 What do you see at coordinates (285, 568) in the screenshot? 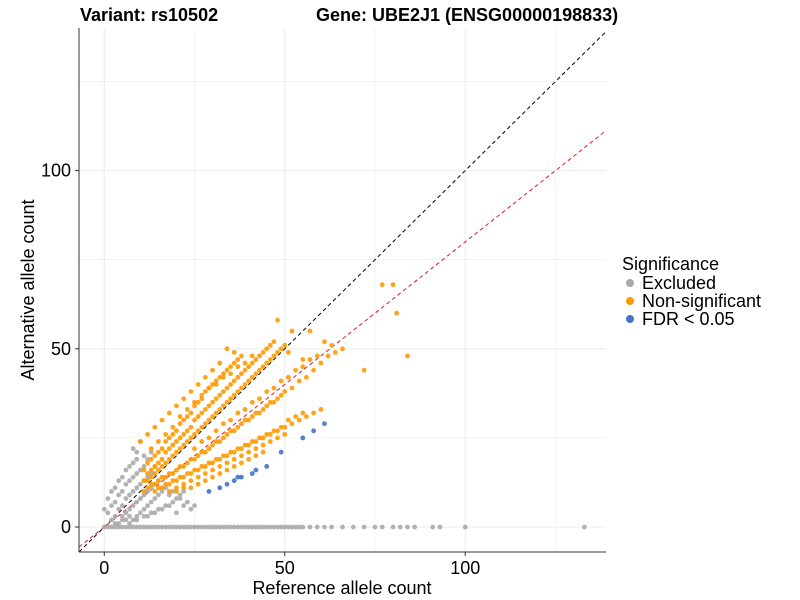
I see `x-tick-label: 50` at bounding box center [285, 568].